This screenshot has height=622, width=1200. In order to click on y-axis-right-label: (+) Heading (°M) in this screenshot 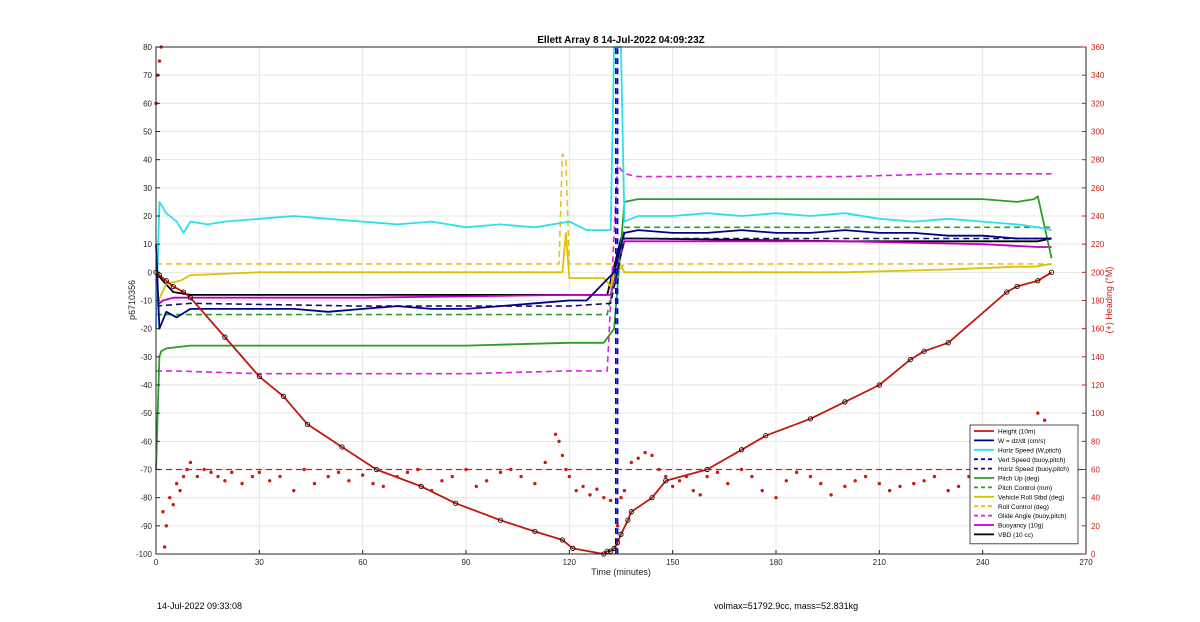, I will do `click(1109, 300)`.